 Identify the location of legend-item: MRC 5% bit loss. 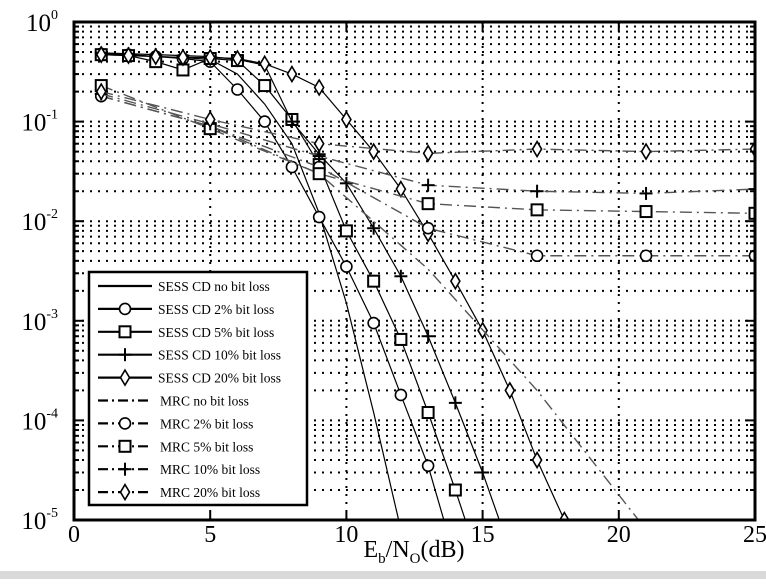
(175, 446).